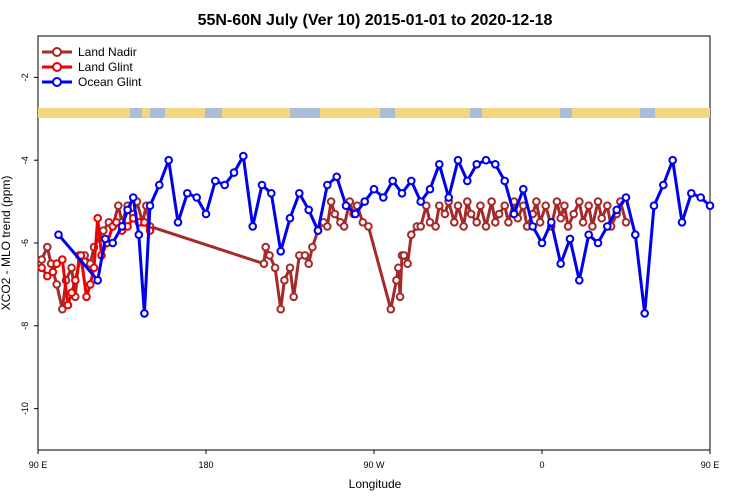 The width and height of the screenshot is (750, 500). What do you see at coordinates (205, 465) in the screenshot?
I see `x-tick-label: 180` at bounding box center [205, 465].